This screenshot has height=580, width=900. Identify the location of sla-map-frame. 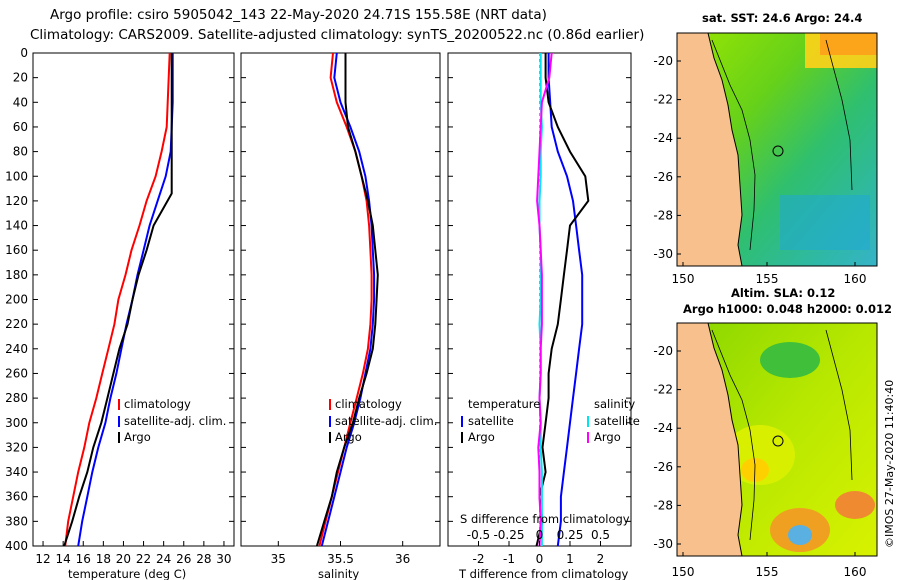
(777, 439).